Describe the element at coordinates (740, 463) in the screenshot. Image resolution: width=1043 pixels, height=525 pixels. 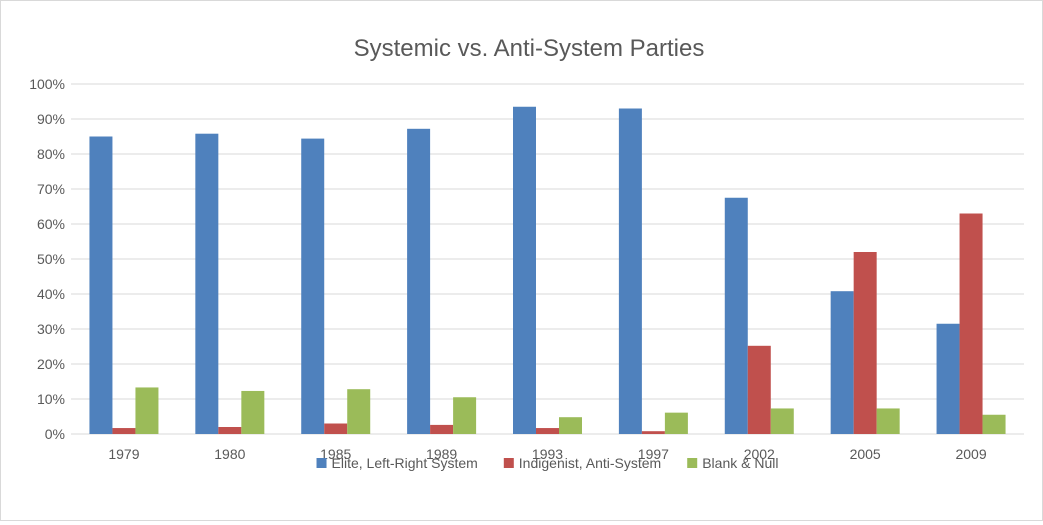
I see `legend-label-blank-null: Blank & Null` at that location.